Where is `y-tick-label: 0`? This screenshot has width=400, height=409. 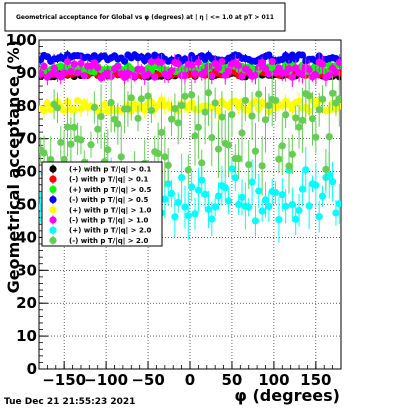
y-tick-label: 0 is located at coordinates (32, 369).